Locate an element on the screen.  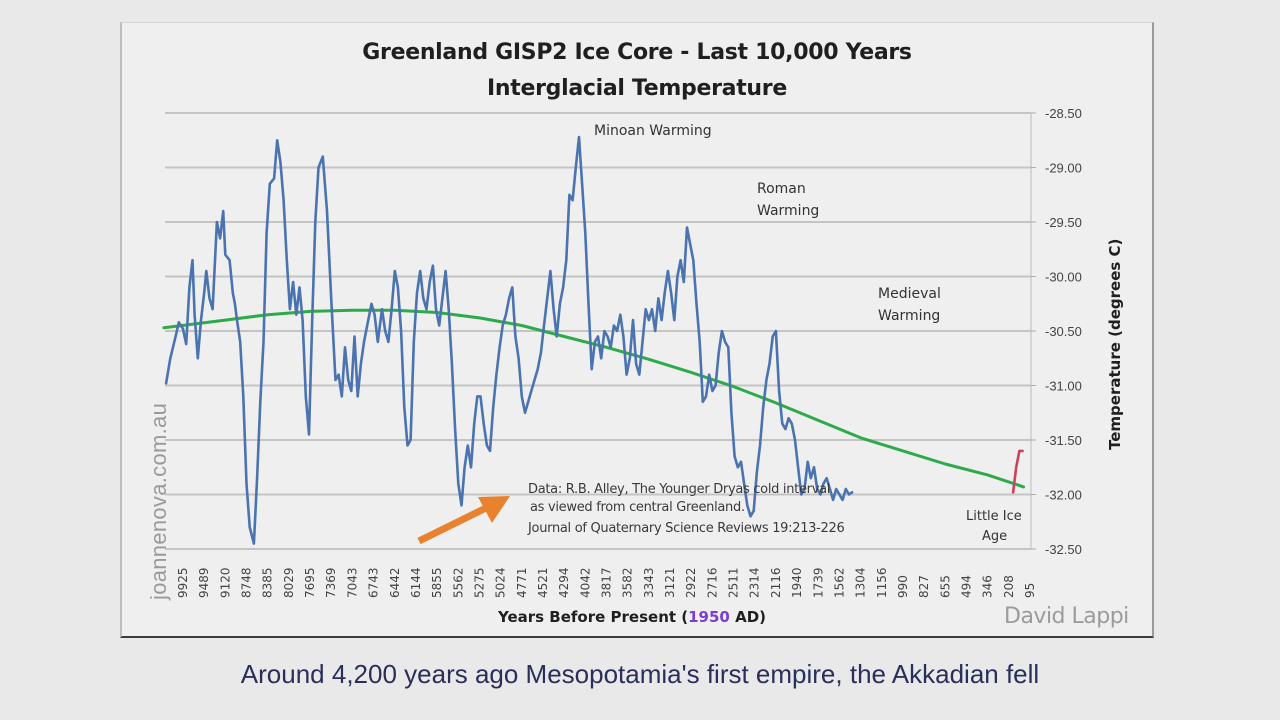
y-tick-label: -29.50 is located at coordinates (1063, 222).